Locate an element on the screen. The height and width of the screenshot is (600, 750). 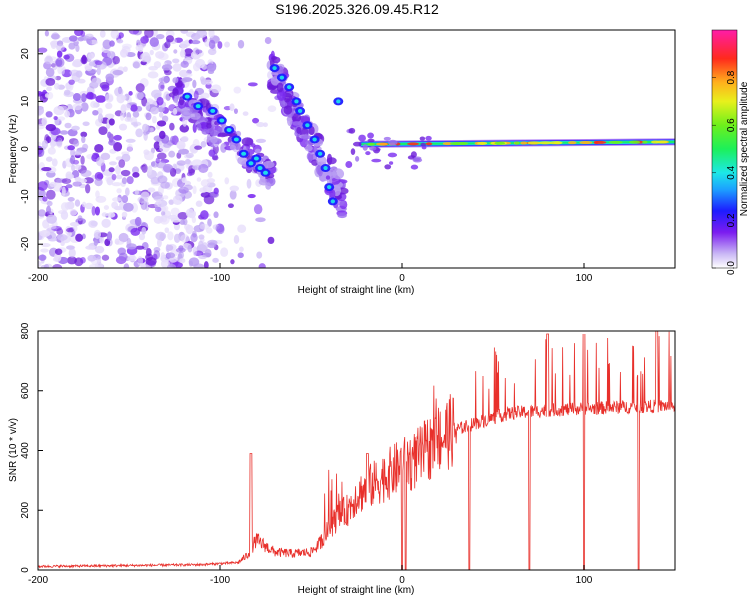
spectrogram-xtick-label: -100 is located at coordinates (220, 278).